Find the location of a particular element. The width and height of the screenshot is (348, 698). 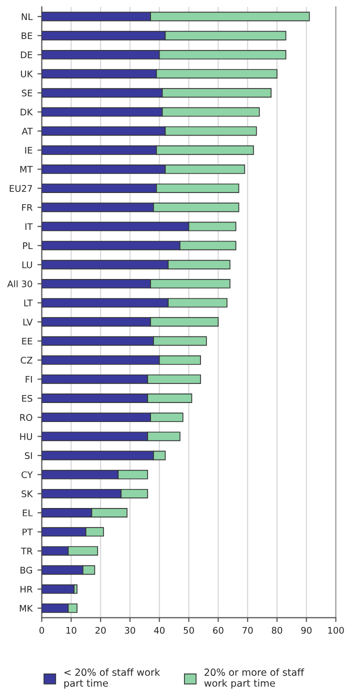

y-tick-label: FI is located at coordinates (29, 379).